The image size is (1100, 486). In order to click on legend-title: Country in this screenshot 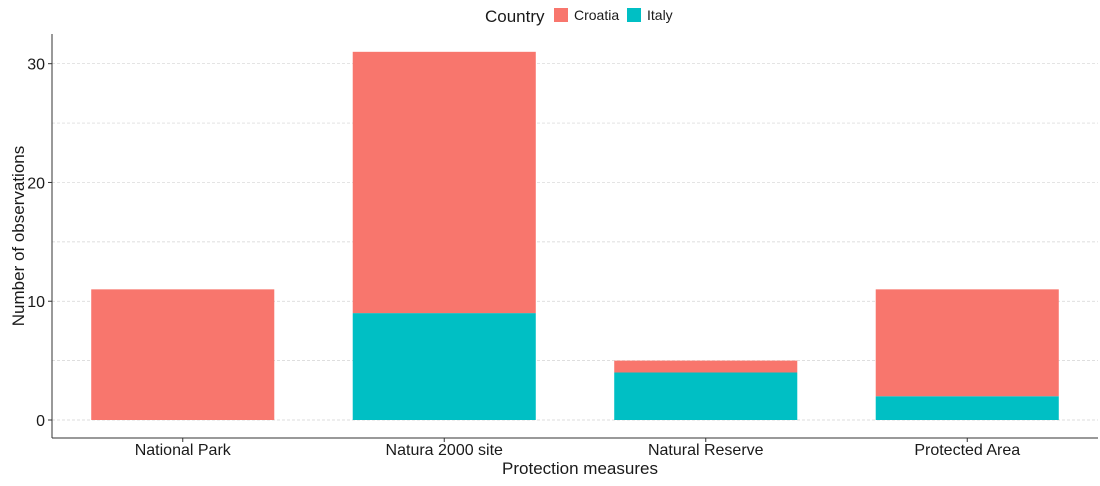, I will do `click(515, 16)`.